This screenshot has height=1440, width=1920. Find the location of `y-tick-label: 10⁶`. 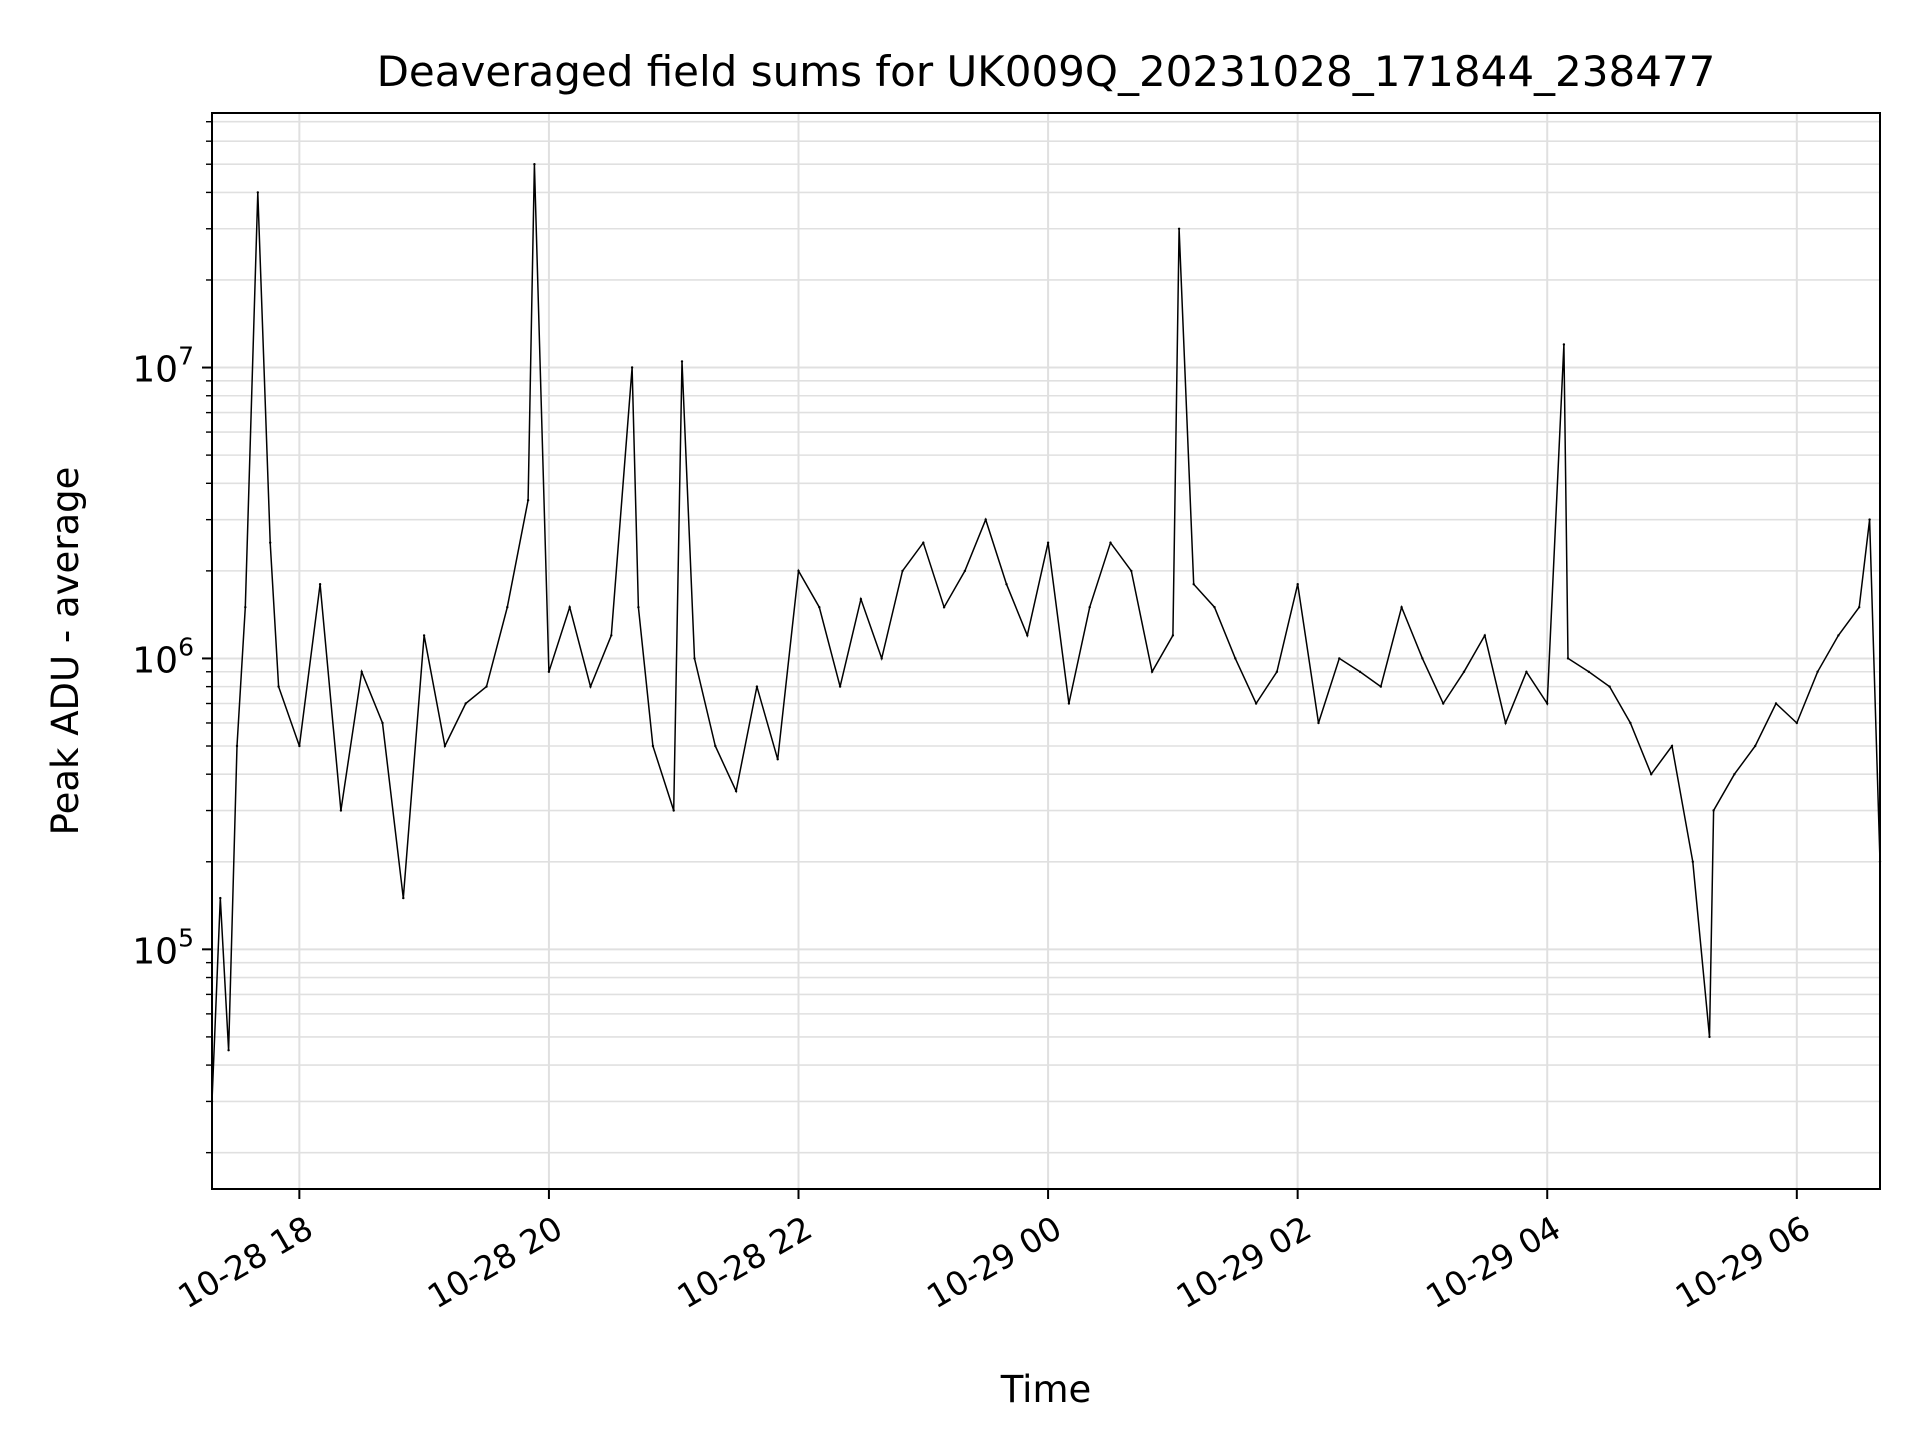

y-tick-label: 10⁶ is located at coordinates (163, 656).